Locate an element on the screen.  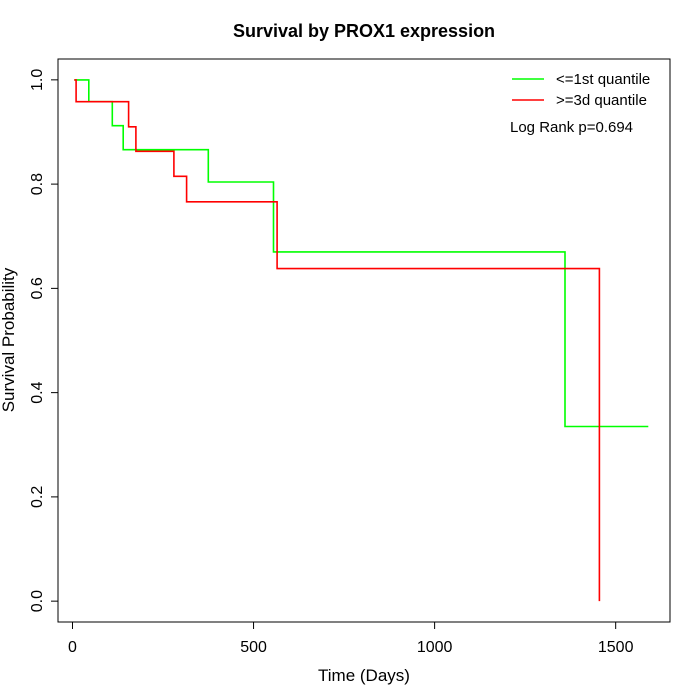
y-tick-label: 0.8 is located at coordinates (37, 184).